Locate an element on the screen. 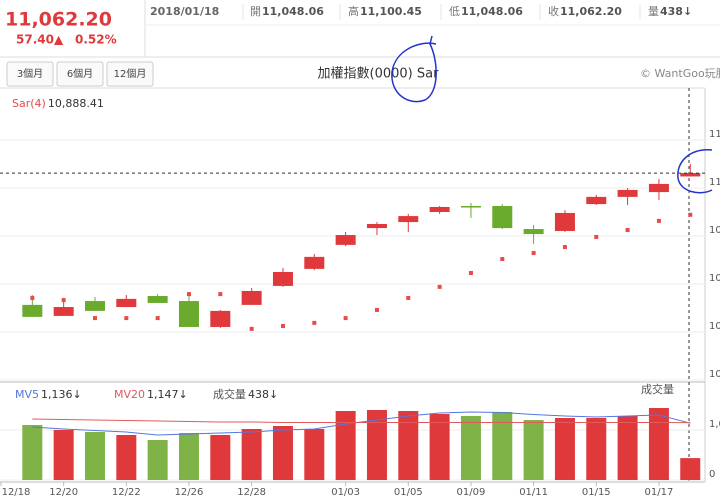 This screenshot has height=503, width=720. ma-line is located at coordinates (361, 421).